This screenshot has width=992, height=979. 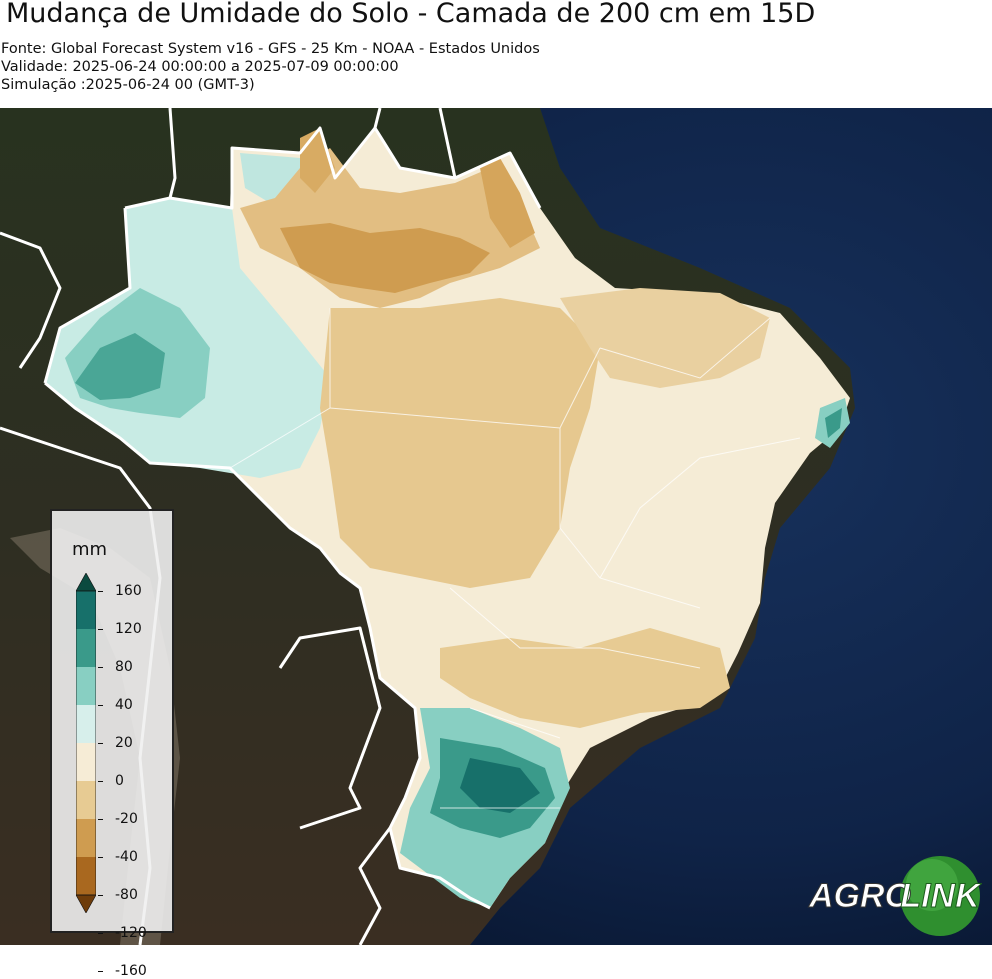 What do you see at coordinates (128, 629) in the screenshot?
I see `colorbar-tick-label: 120` at bounding box center [128, 629].